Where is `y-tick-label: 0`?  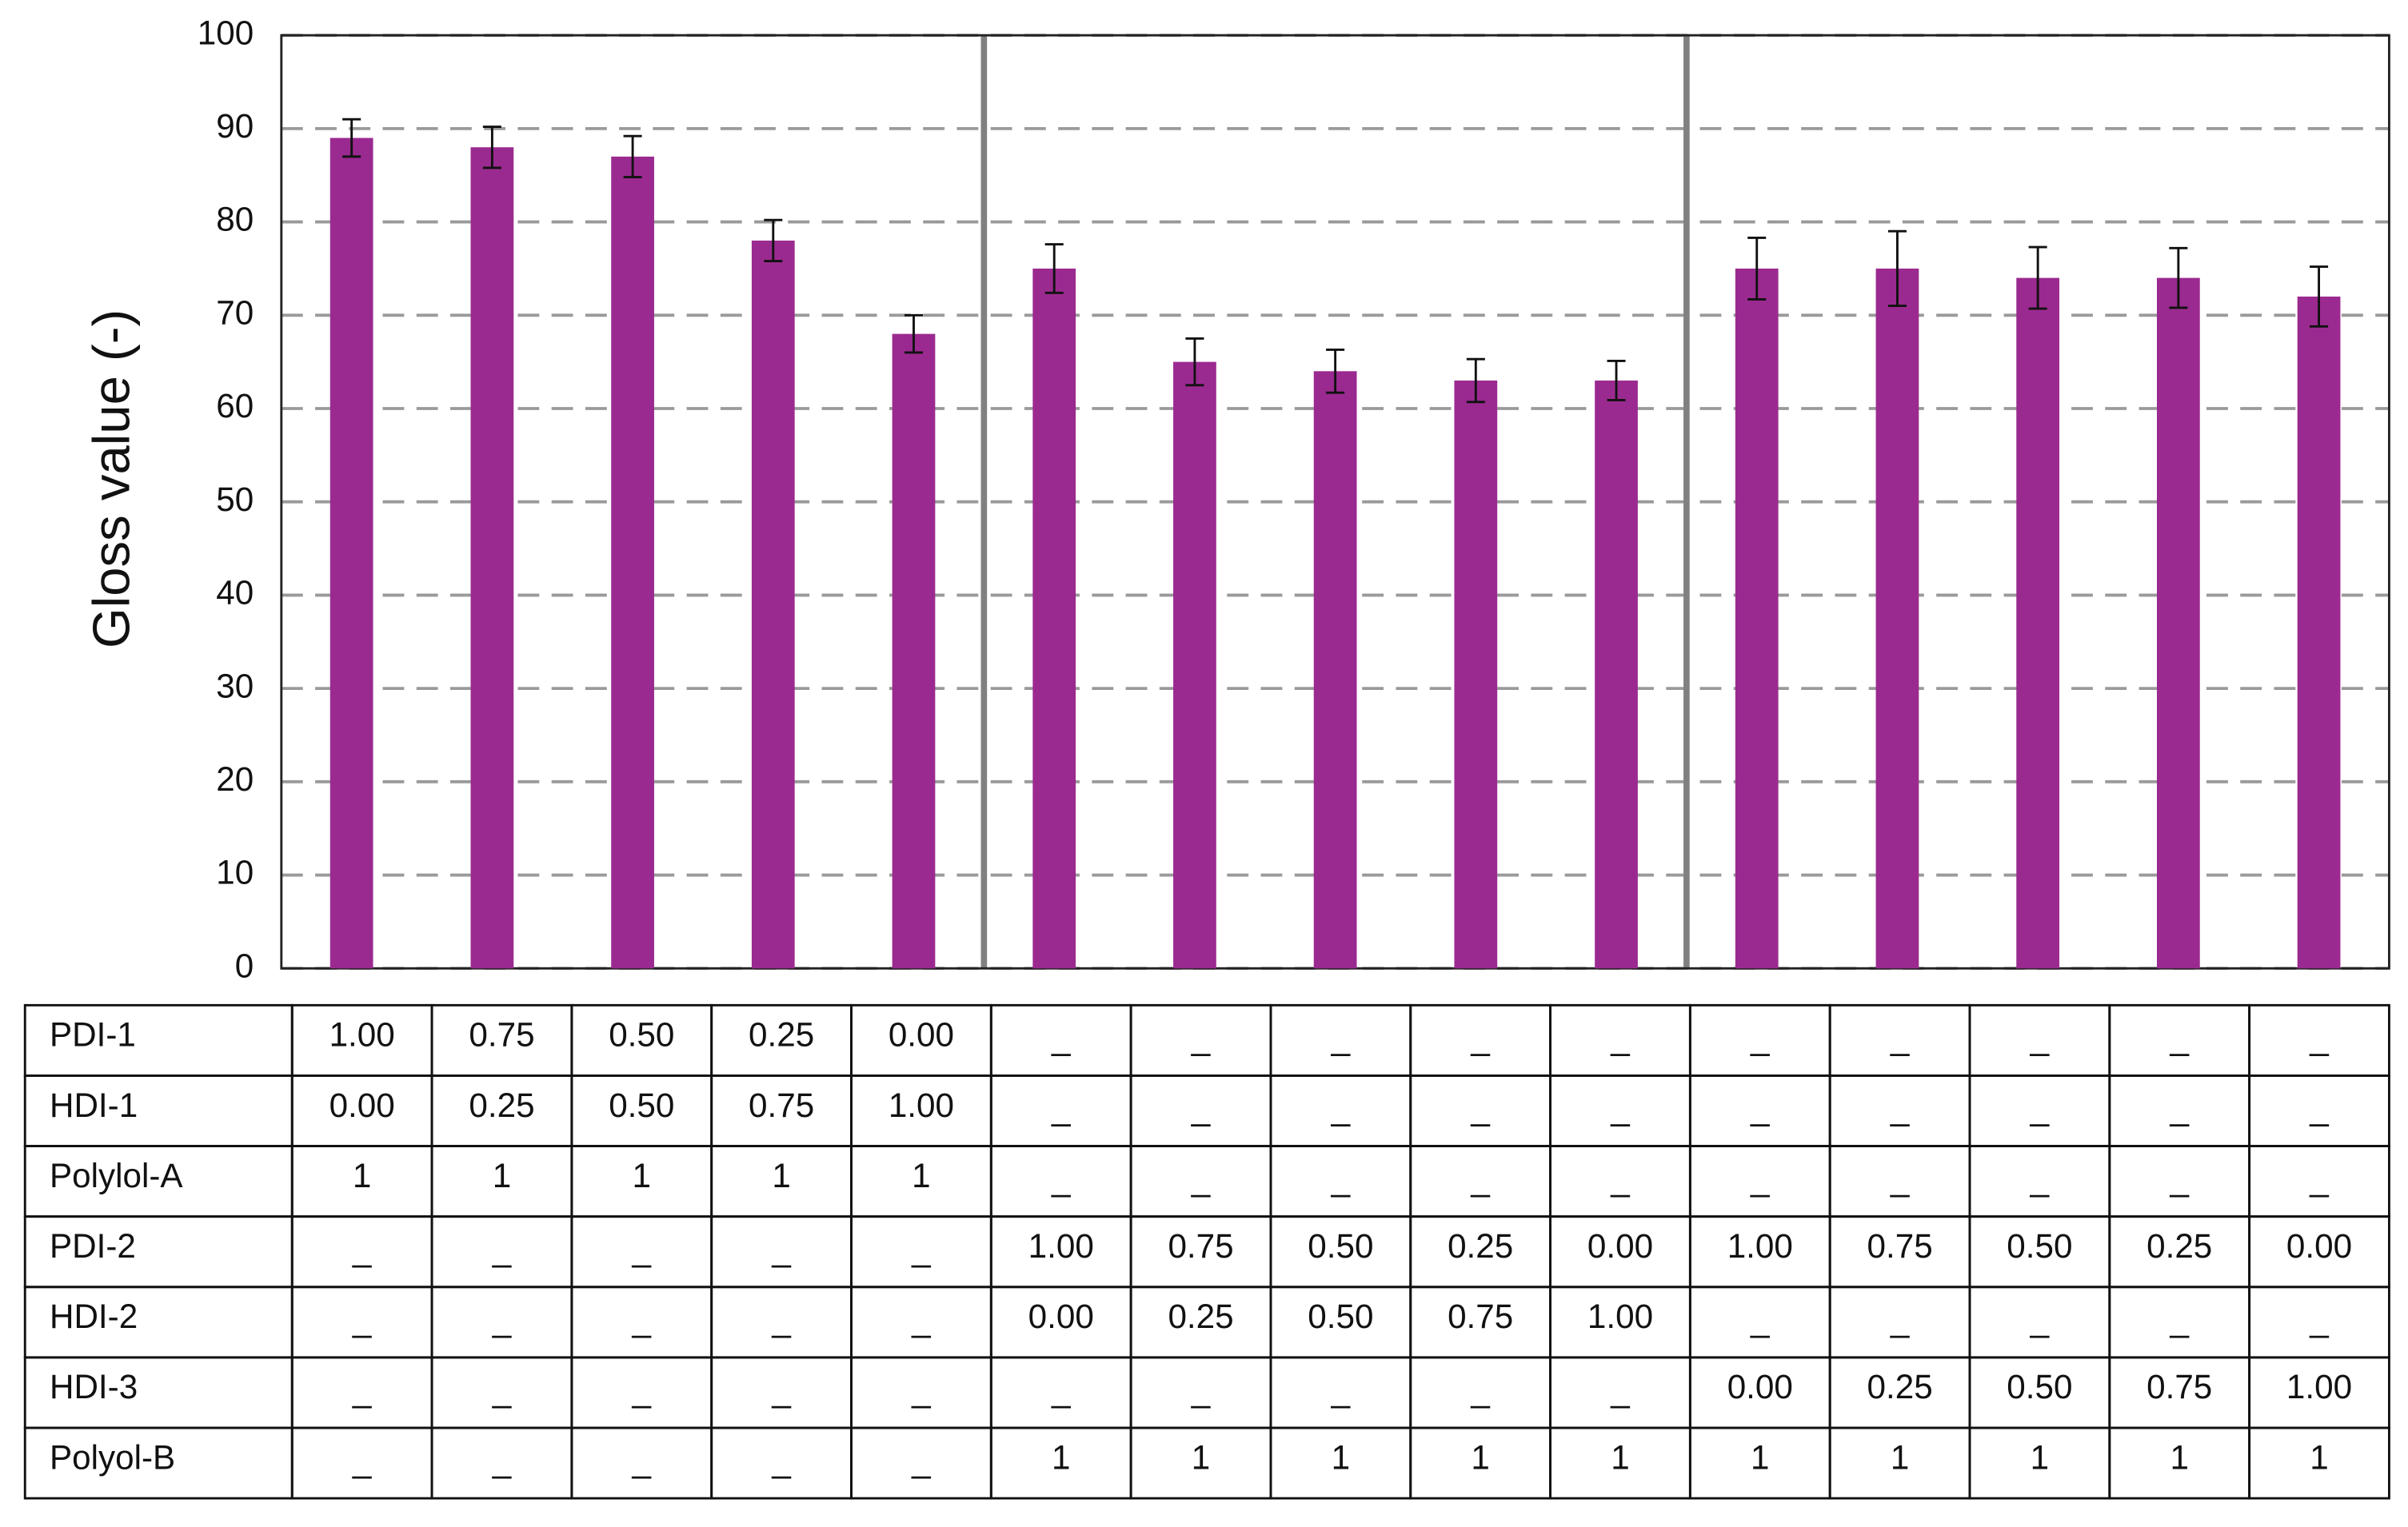 y-tick-label: 0 is located at coordinates (244, 966).